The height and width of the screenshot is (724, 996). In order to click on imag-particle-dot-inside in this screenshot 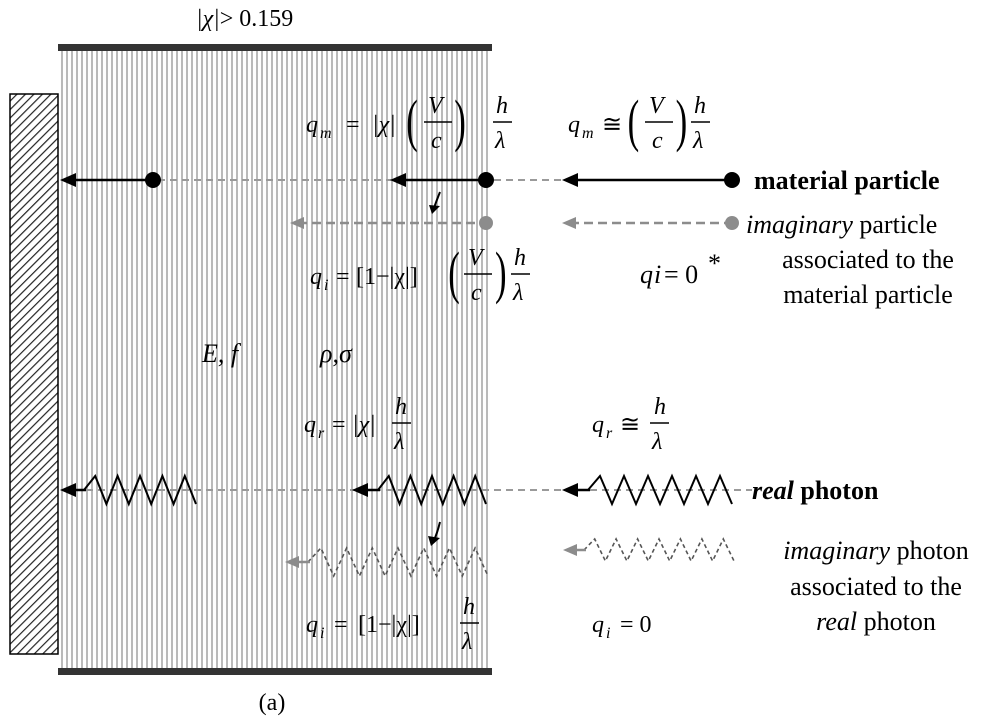, I will do `click(486, 223)`.